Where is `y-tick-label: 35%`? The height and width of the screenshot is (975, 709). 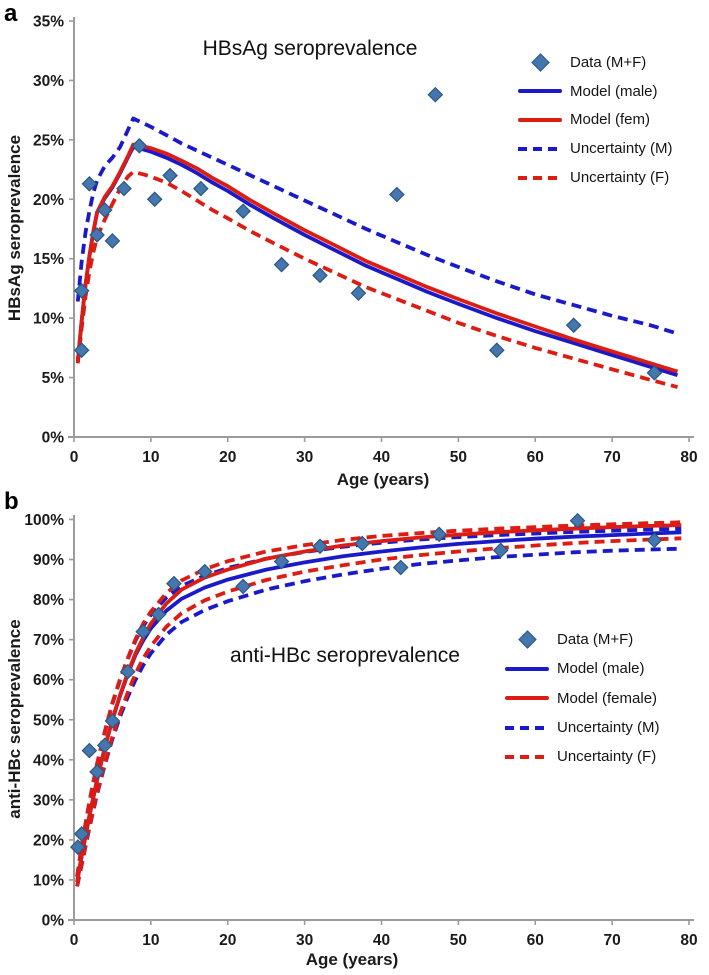
y-tick-label: 35% is located at coordinates (48, 22).